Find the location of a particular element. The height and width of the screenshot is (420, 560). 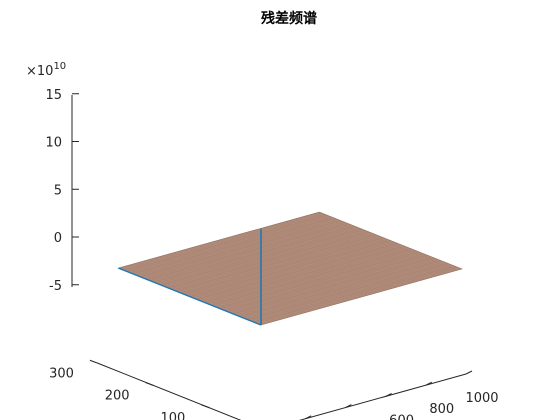

z-tick-label: 15 is located at coordinates (53, 95).